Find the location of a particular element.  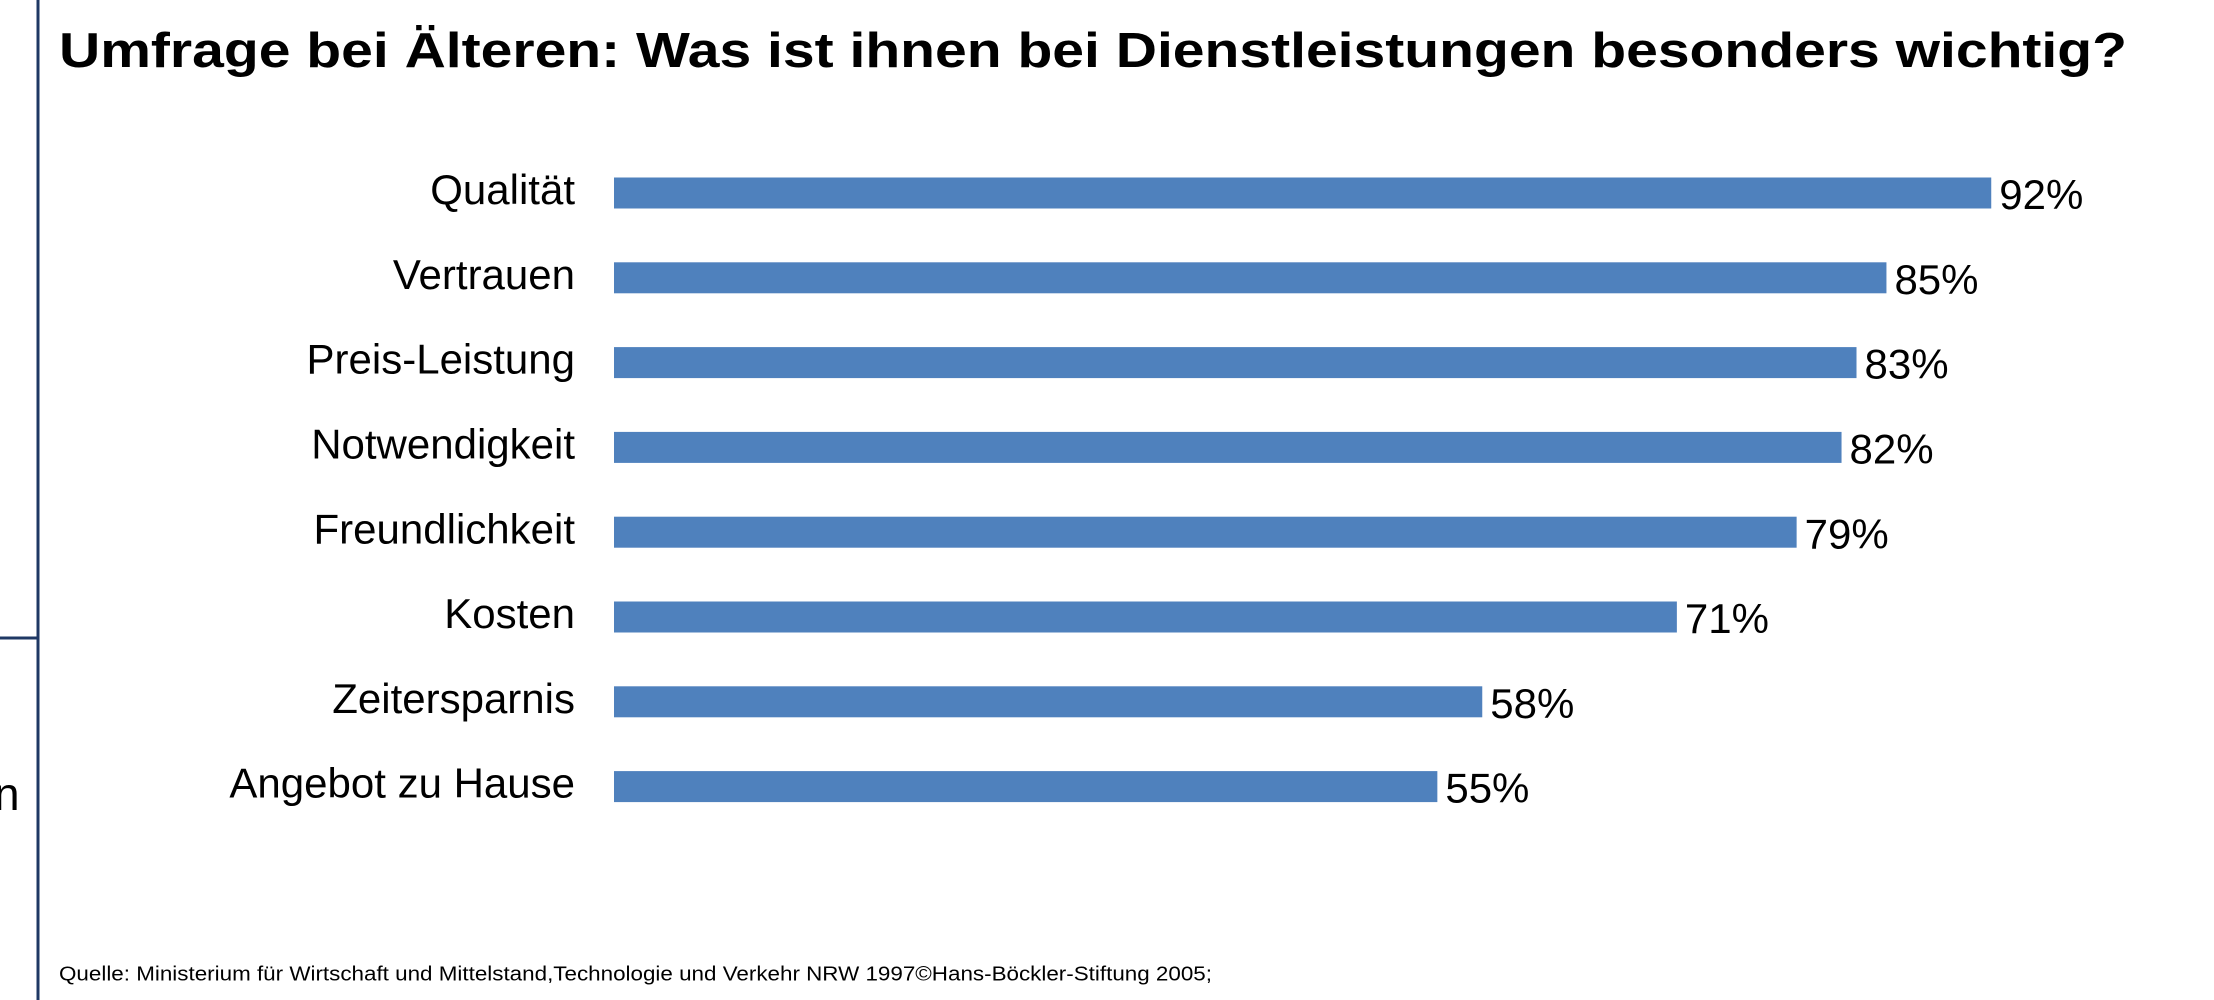

value-label: 55% is located at coordinates (1487, 788).